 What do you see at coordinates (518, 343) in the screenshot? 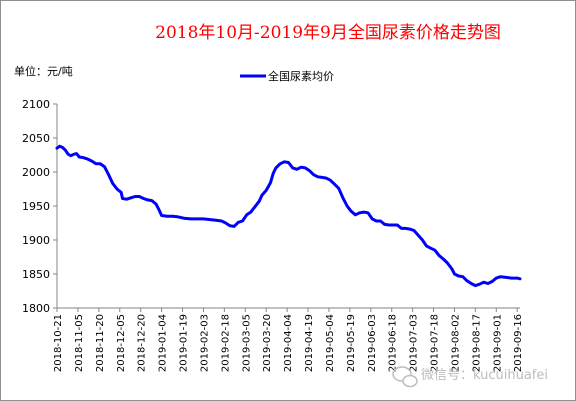
I see `x-tick-label: 2019-09-16` at bounding box center [518, 343].